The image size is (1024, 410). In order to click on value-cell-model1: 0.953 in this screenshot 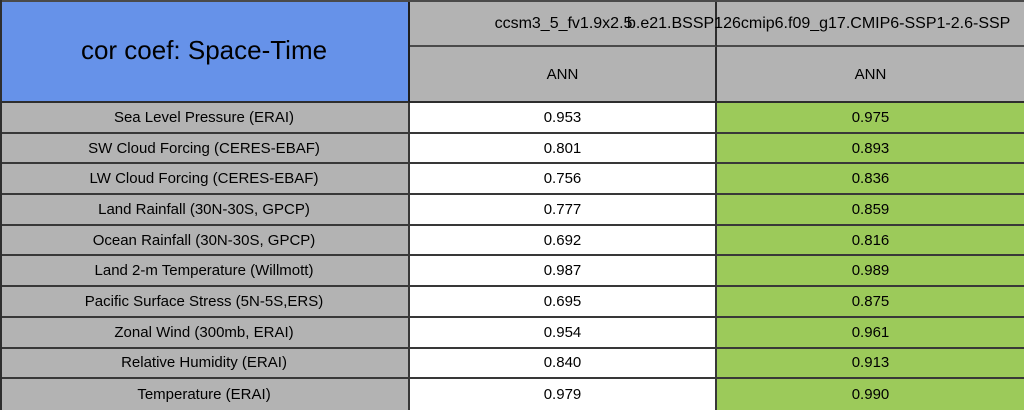, I will do `click(563, 118)`.